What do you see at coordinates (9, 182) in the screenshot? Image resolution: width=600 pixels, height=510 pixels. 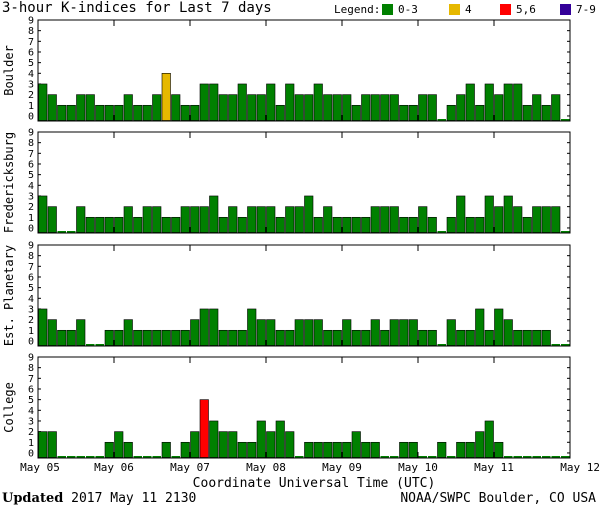 I see `series-label: Fredericksburg` at bounding box center [9, 182].